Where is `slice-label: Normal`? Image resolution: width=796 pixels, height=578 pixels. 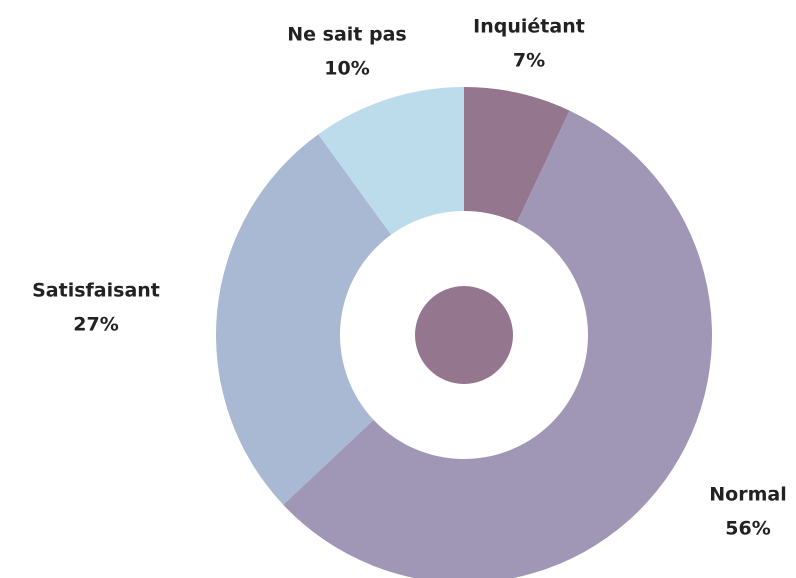
slice-label: Normal is located at coordinates (747, 495).